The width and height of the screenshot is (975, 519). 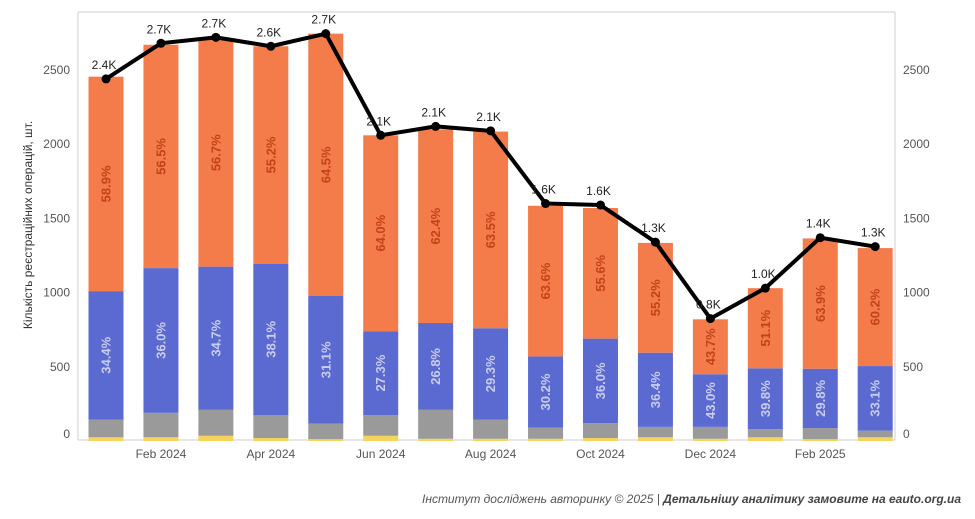 I want to click on total-label: 1.4K, so click(x=818, y=224).